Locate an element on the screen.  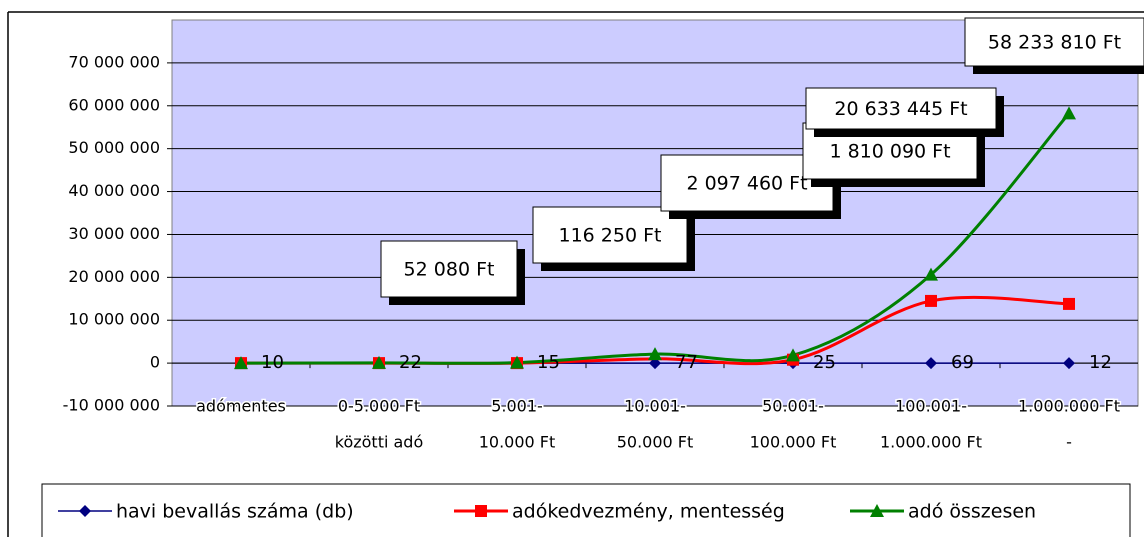
x-tick-label: 10.001- is located at coordinates (655, 406).